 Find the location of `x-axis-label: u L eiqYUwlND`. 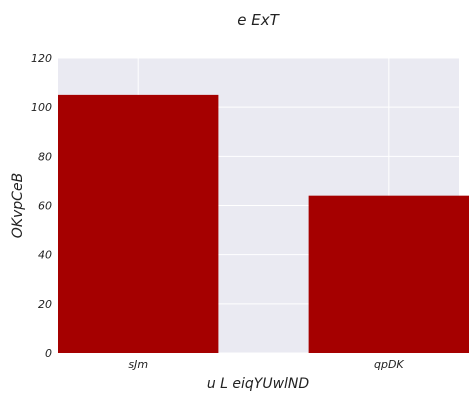

x-axis-label: u L eiqYUwlND is located at coordinates (258, 384).